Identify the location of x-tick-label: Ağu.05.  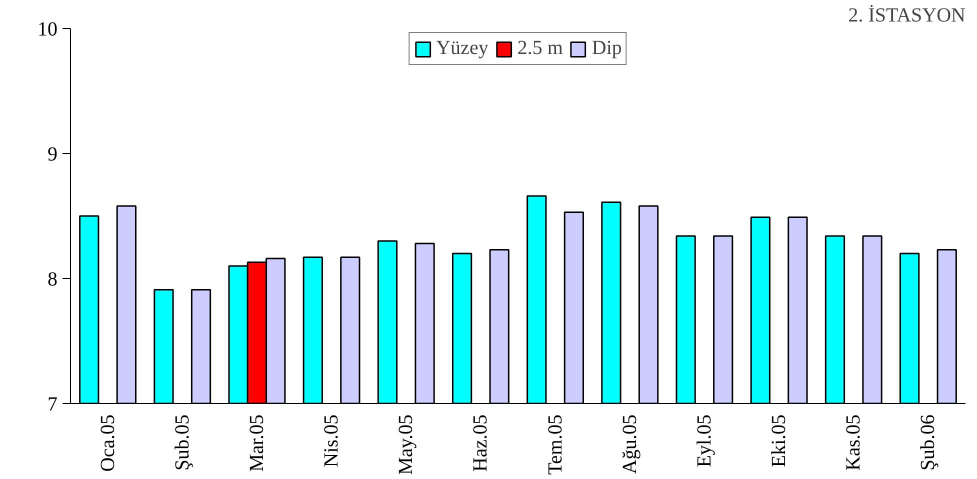
(629, 444).